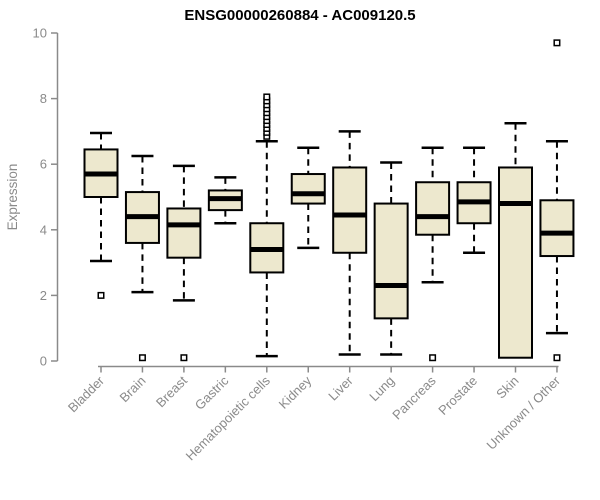  Describe the element at coordinates (523, 413) in the screenshot. I see `x-tick-label: Unknown / Other` at that location.